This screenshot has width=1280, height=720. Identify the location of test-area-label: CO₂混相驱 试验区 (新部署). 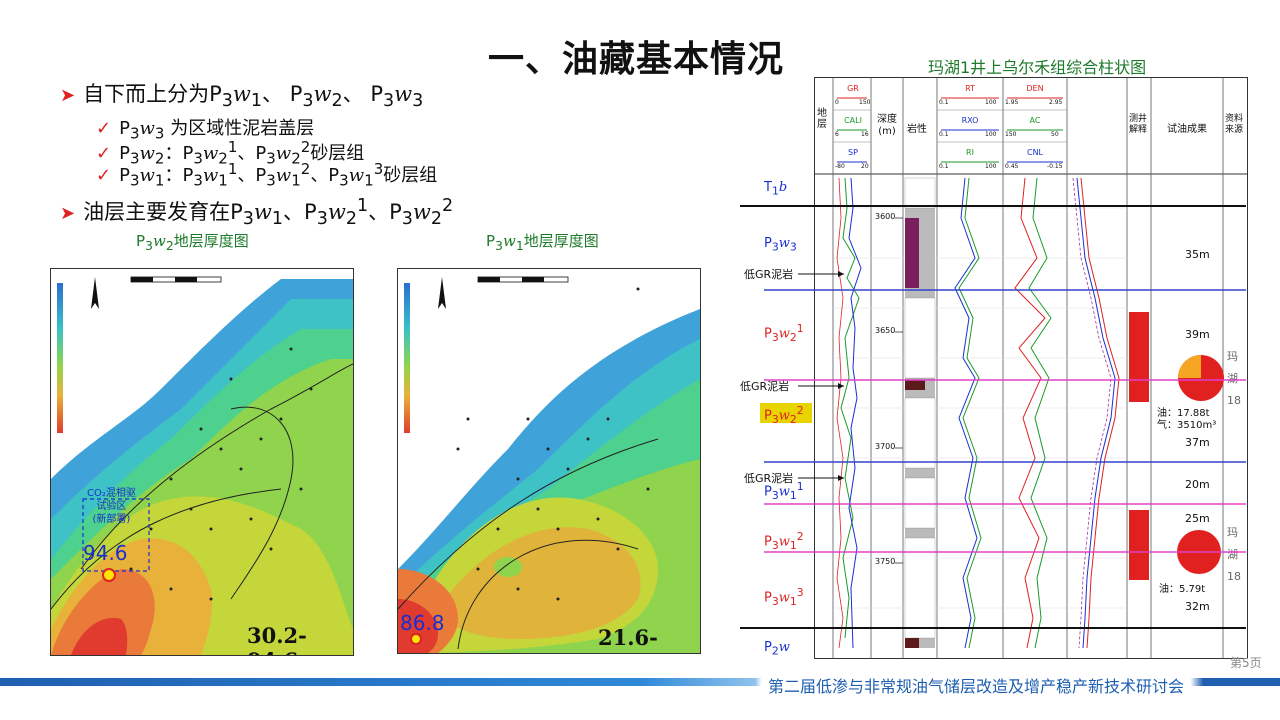
(111, 506).